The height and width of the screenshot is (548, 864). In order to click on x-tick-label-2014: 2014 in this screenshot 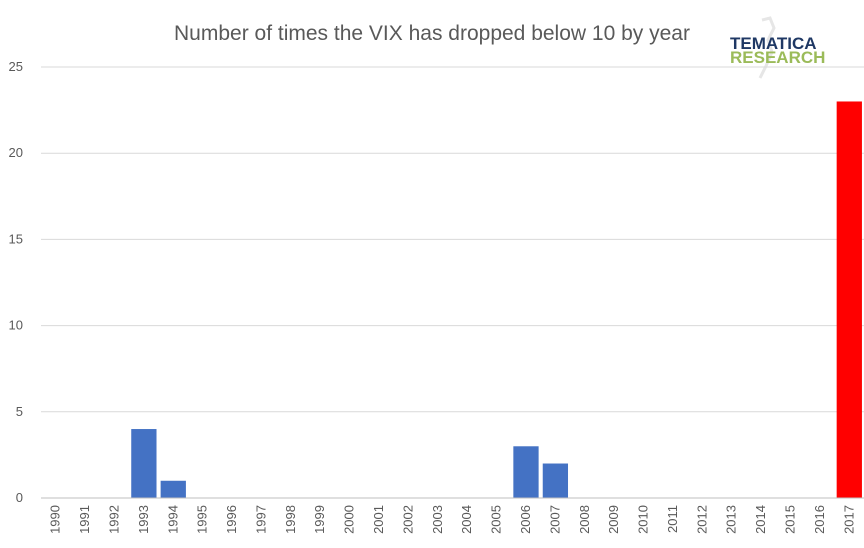, I will do `click(760, 519)`.